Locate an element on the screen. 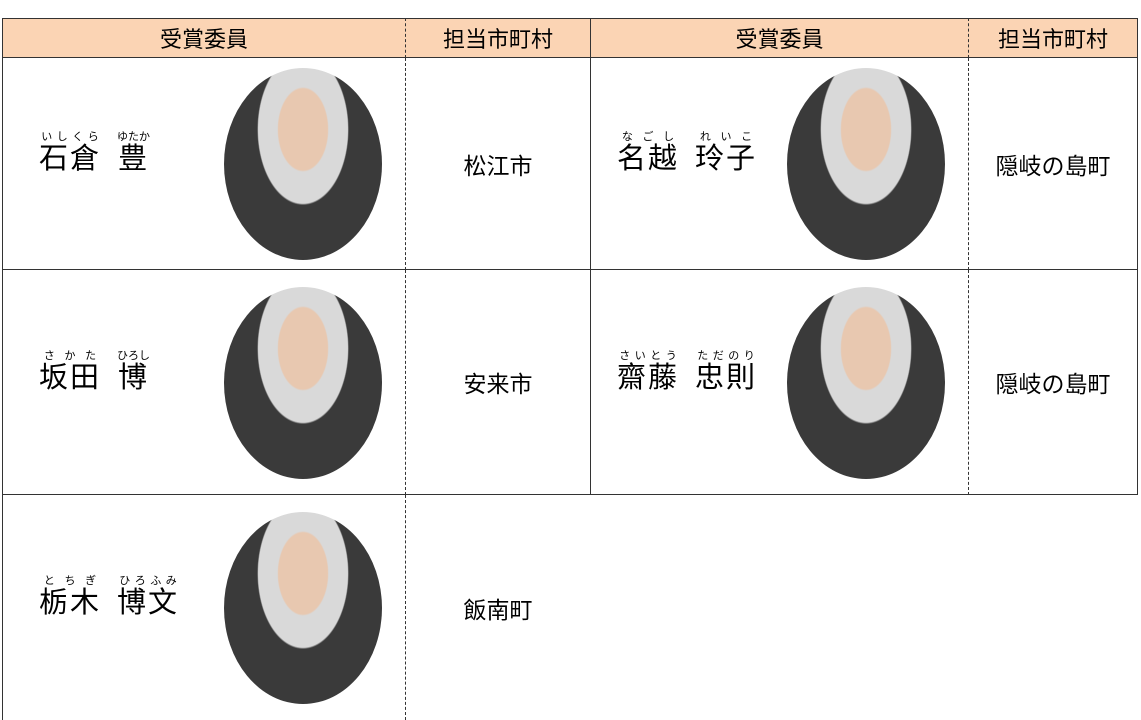 This screenshot has height=720, width=1141. name-part: 博ひろし is located at coordinates (133, 371).